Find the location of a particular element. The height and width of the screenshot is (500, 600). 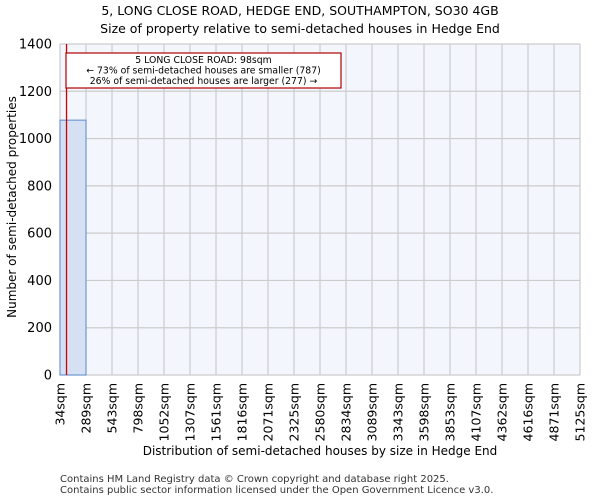

y-tick-label: 0 is located at coordinates (48, 376).